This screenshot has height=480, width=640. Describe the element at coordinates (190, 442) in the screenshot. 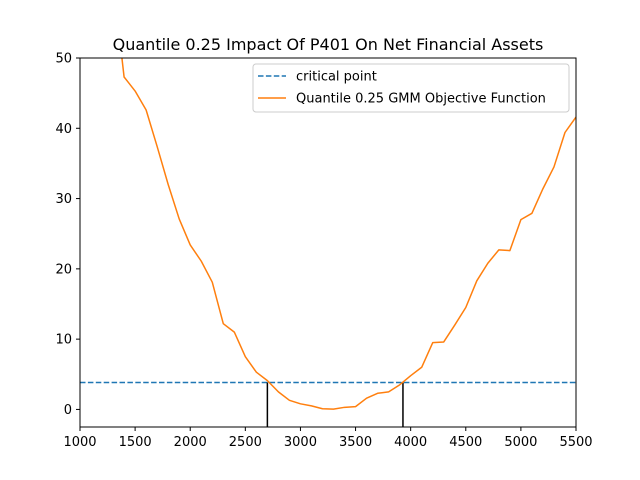

I see `x-tick-label: 2000` at that location.